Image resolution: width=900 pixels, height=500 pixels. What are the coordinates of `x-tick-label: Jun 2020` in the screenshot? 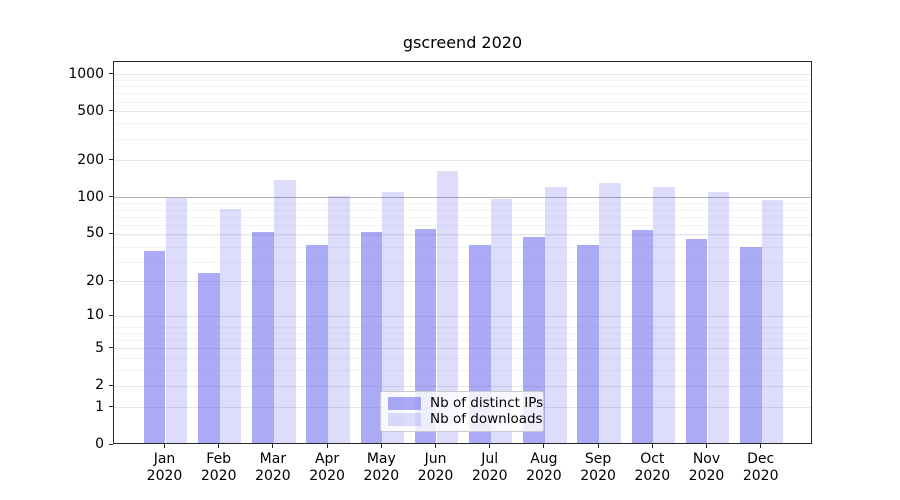 It's located at (435, 467).